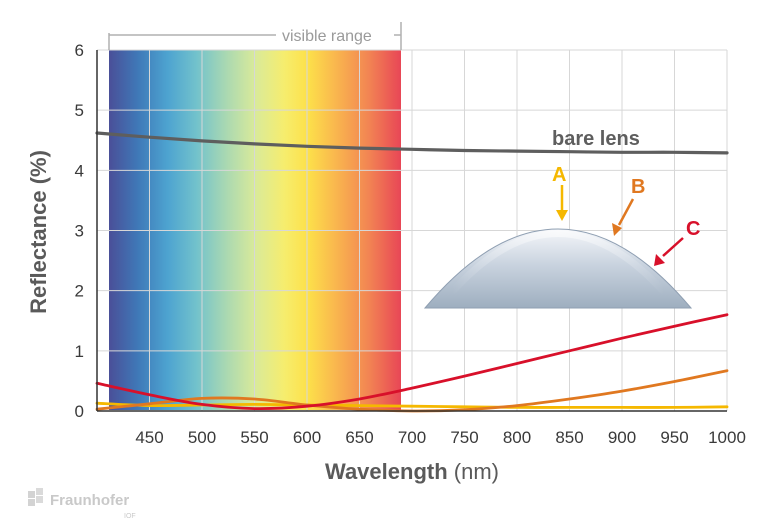 The width and height of the screenshot is (764, 528). Describe the element at coordinates (307, 437) in the screenshot. I see `x-tick-label: 600` at that location.